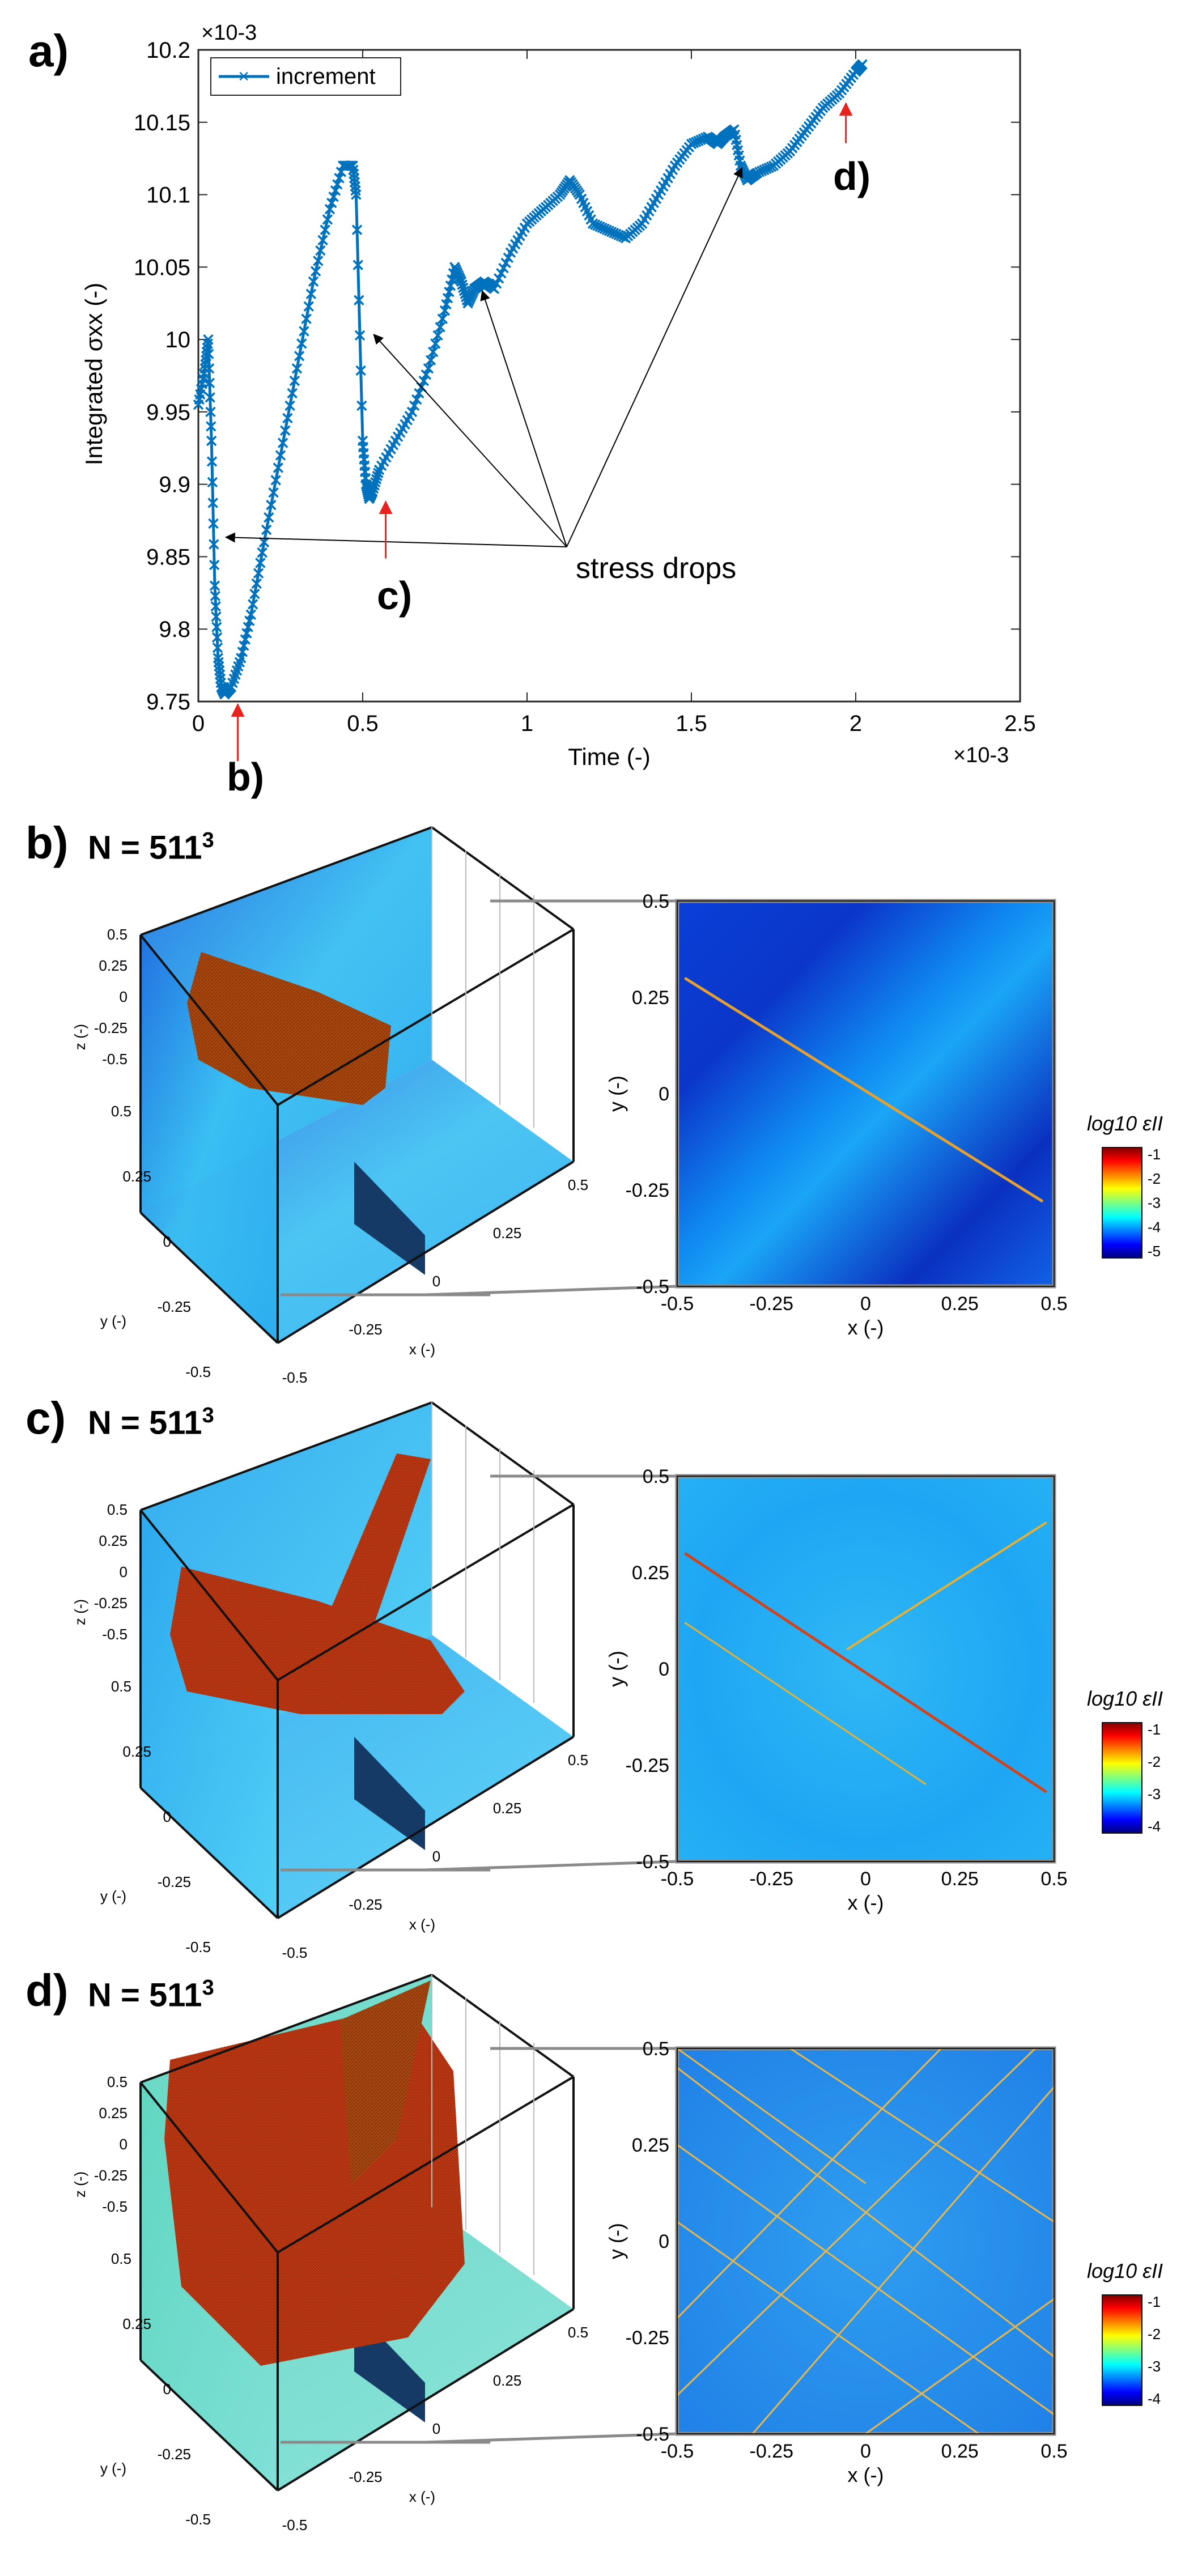  Describe the element at coordinates (389, 1218) in the screenshot. I see `cube-cut-face` at that location.